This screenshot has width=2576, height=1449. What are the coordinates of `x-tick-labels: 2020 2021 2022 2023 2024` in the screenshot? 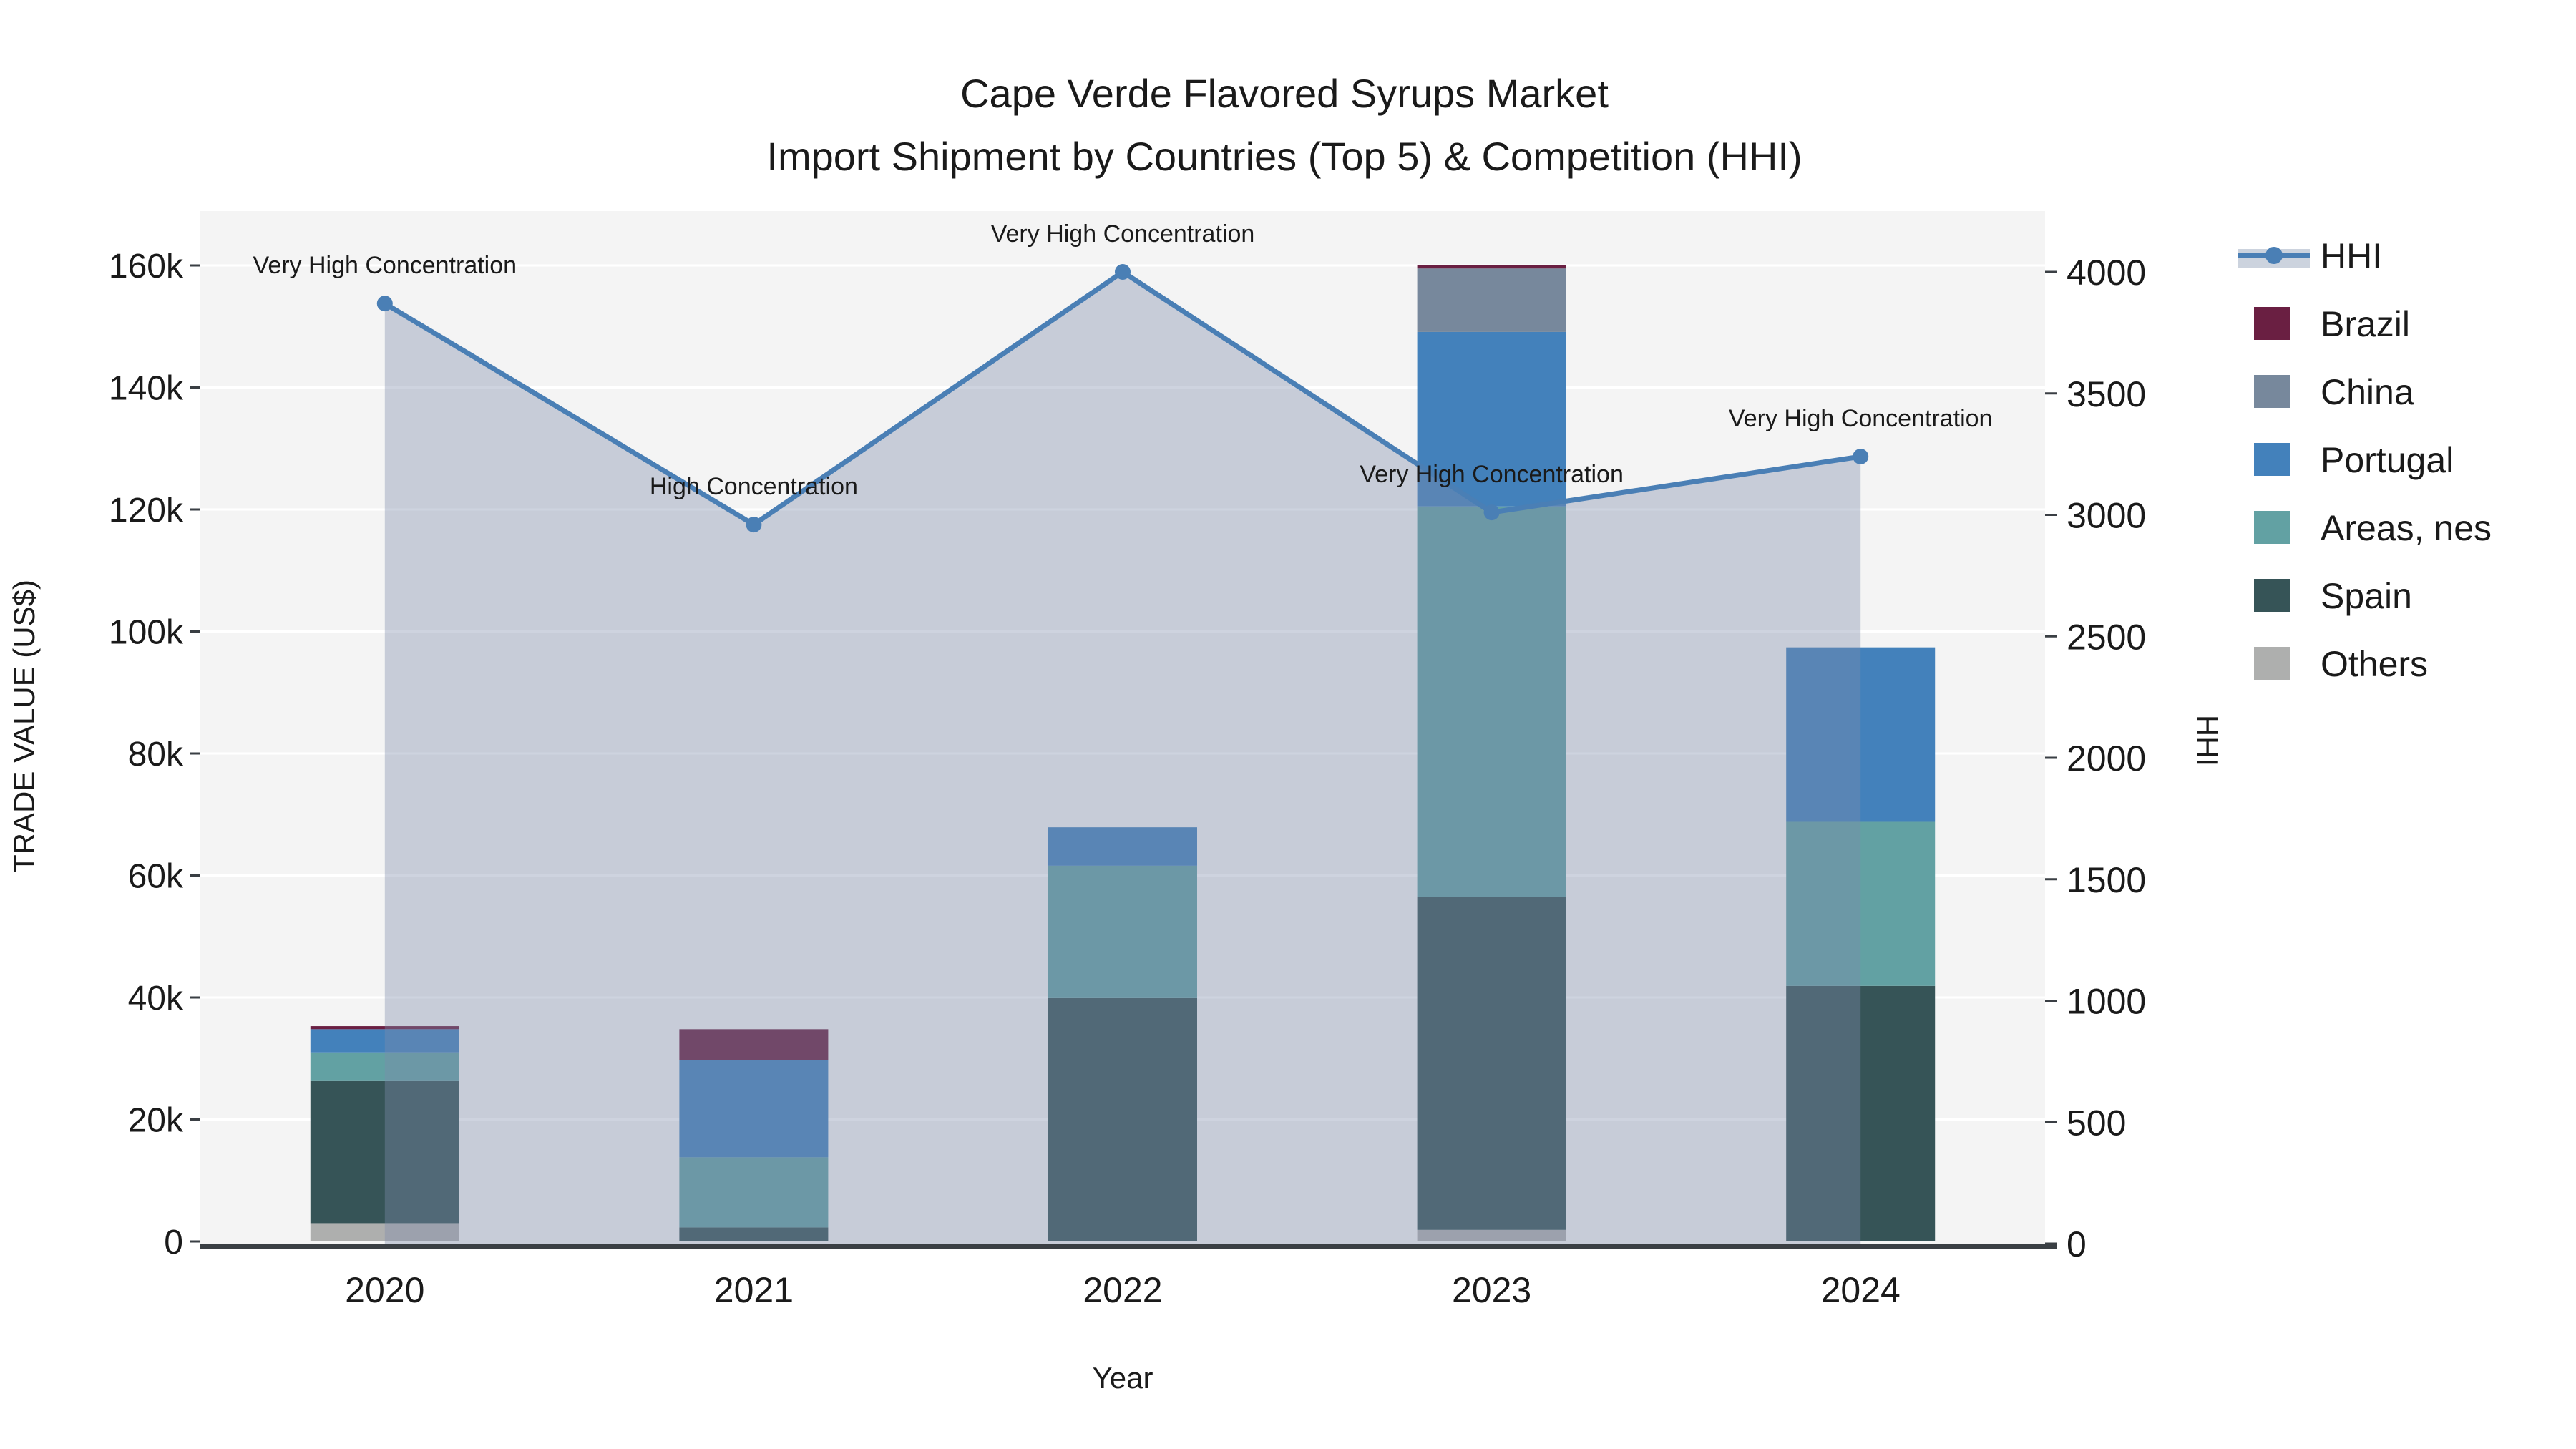 It's located at (1123, 1290).